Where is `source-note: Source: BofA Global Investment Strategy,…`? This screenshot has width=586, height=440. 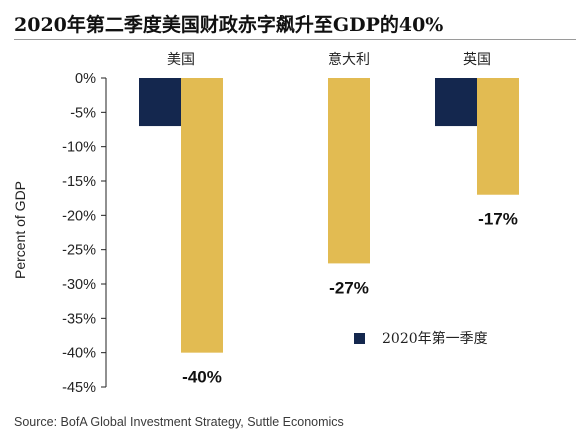 source-note: Source: BofA Global Investment Strategy,… is located at coordinates (179, 422).